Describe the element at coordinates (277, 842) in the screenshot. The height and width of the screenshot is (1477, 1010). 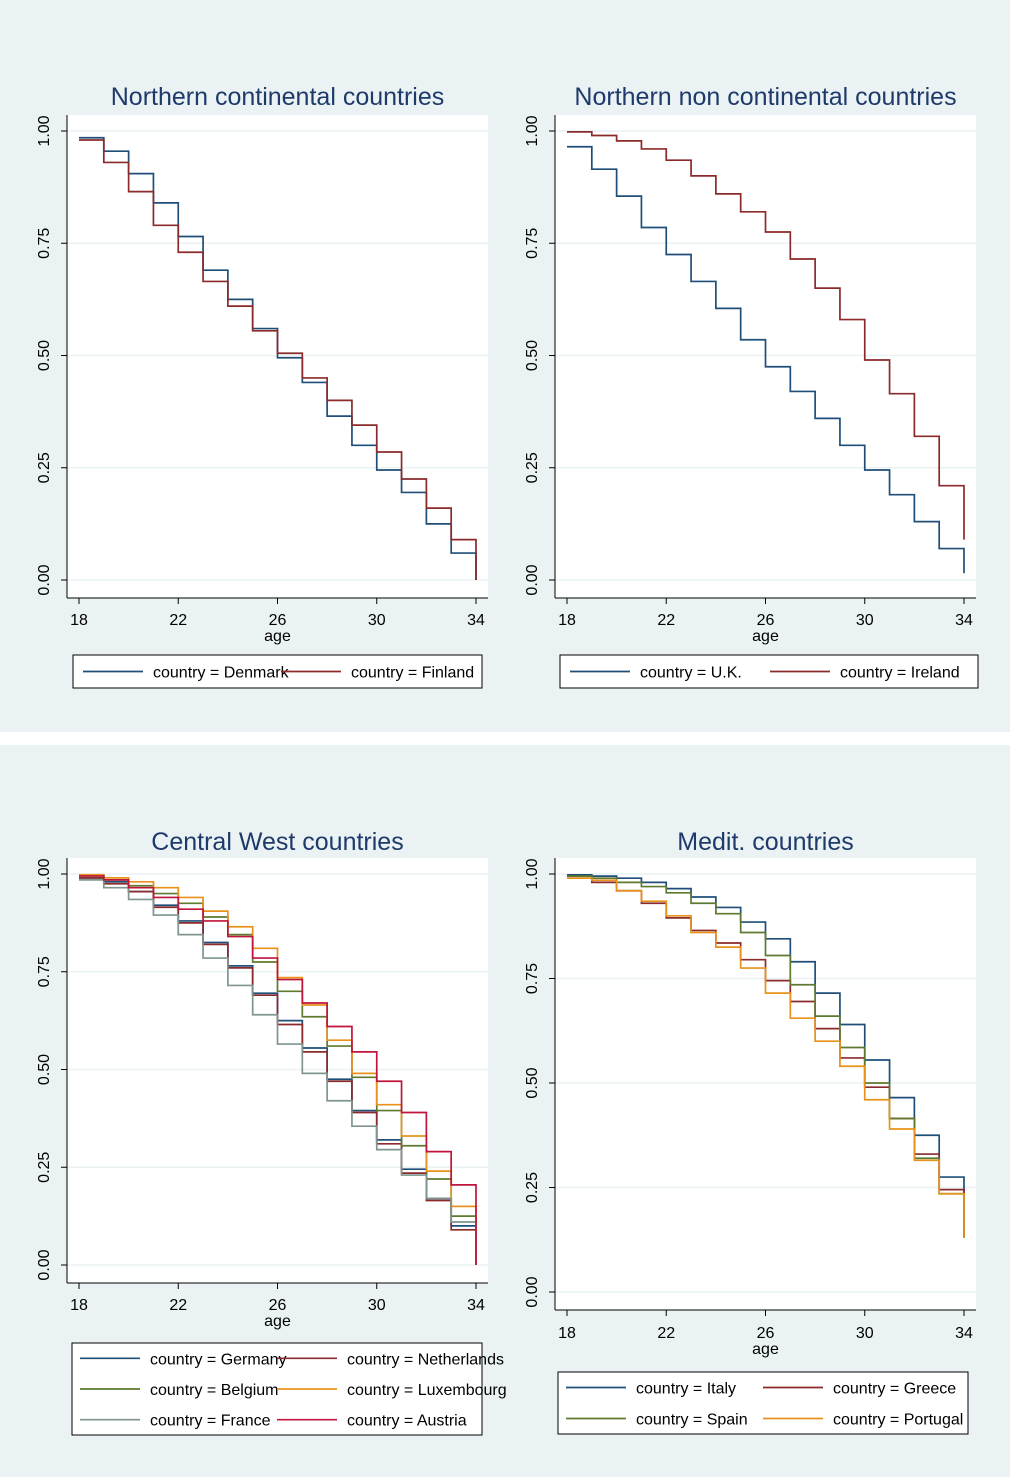
I see `chart-title: Central West countries` at that location.